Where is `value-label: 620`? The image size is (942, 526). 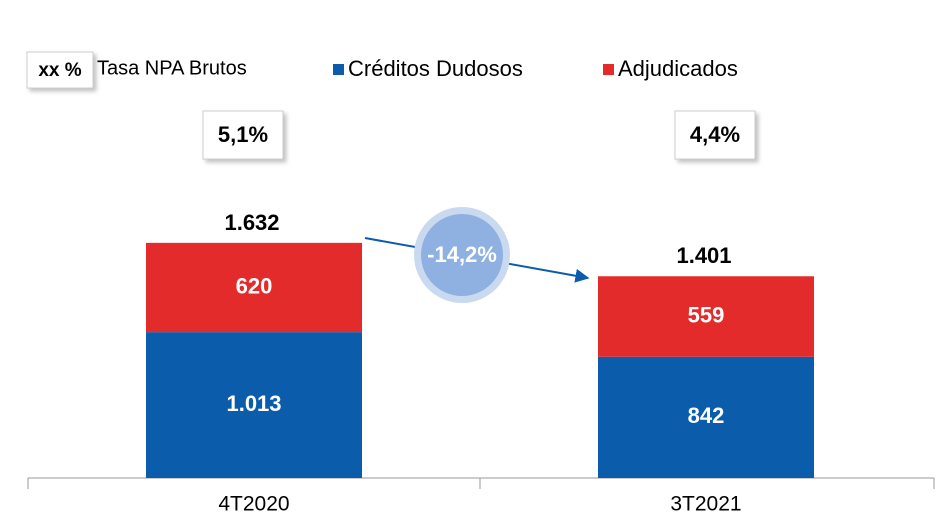
value-label: 620 is located at coordinates (254, 285).